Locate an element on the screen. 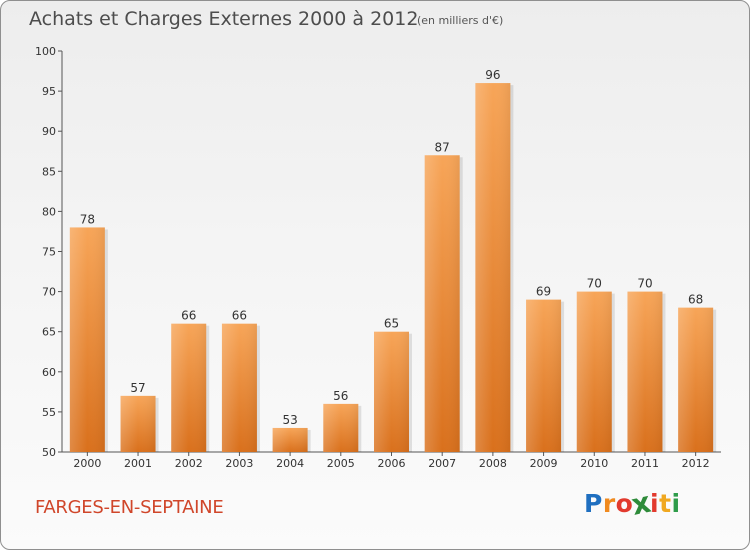 This screenshot has height=550, width=750. x-tick-label: 2002 is located at coordinates (189, 463).